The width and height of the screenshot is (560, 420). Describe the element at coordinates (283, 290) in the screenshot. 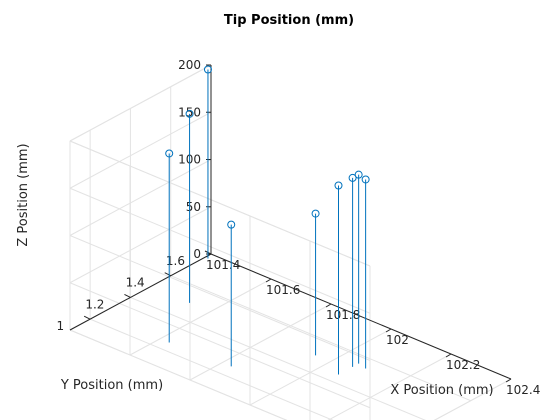

I see `x-tick-label: 101.6` at that location.